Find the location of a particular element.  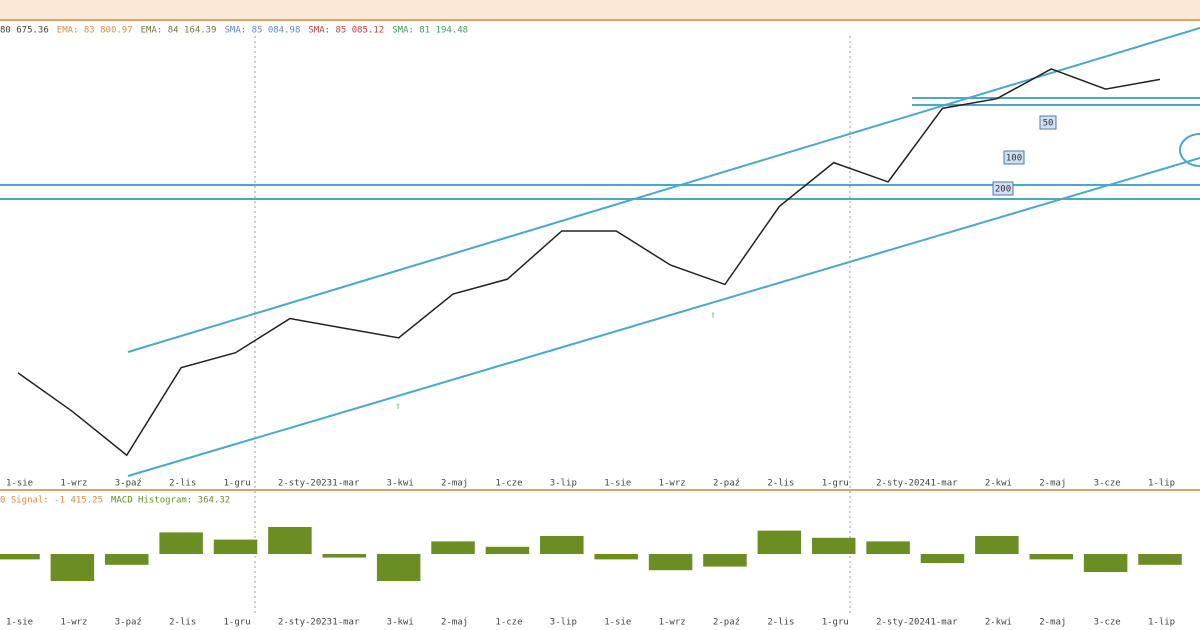

indicator-label: 80 675.36 is located at coordinates (24, 31).